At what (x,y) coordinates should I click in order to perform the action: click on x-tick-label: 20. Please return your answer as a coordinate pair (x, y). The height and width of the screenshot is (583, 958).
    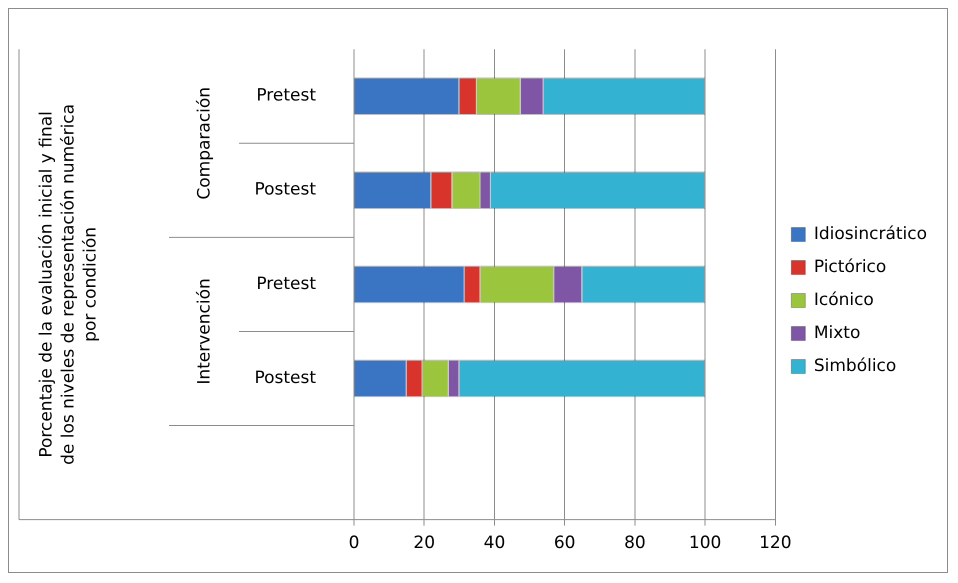
    Looking at the image, I should click on (424, 543).